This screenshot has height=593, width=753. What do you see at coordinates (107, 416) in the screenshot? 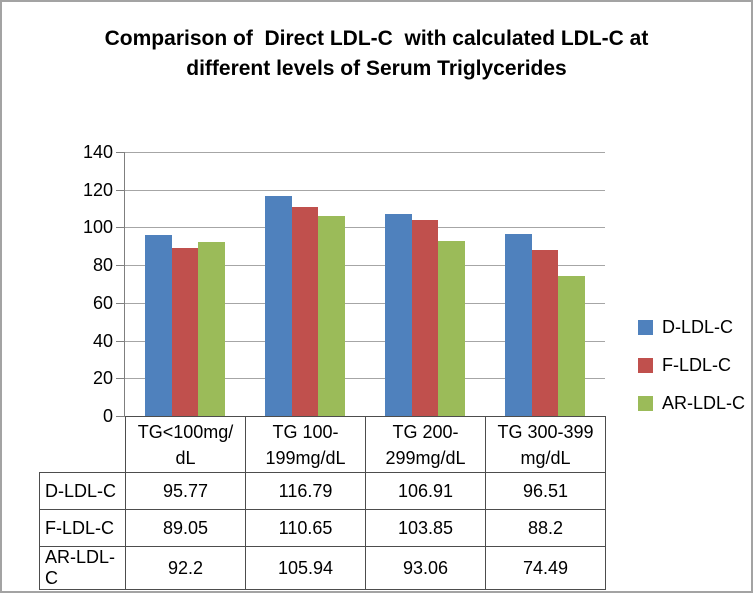
I see `y-axis-tick-label: 0` at bounding box center [107, 416].